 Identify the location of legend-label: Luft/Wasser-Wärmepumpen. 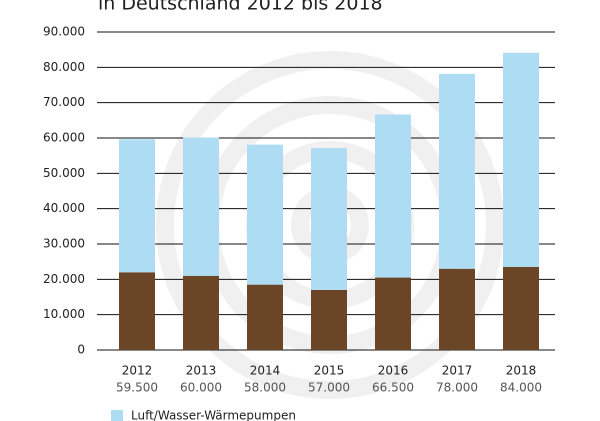
(213, 415).